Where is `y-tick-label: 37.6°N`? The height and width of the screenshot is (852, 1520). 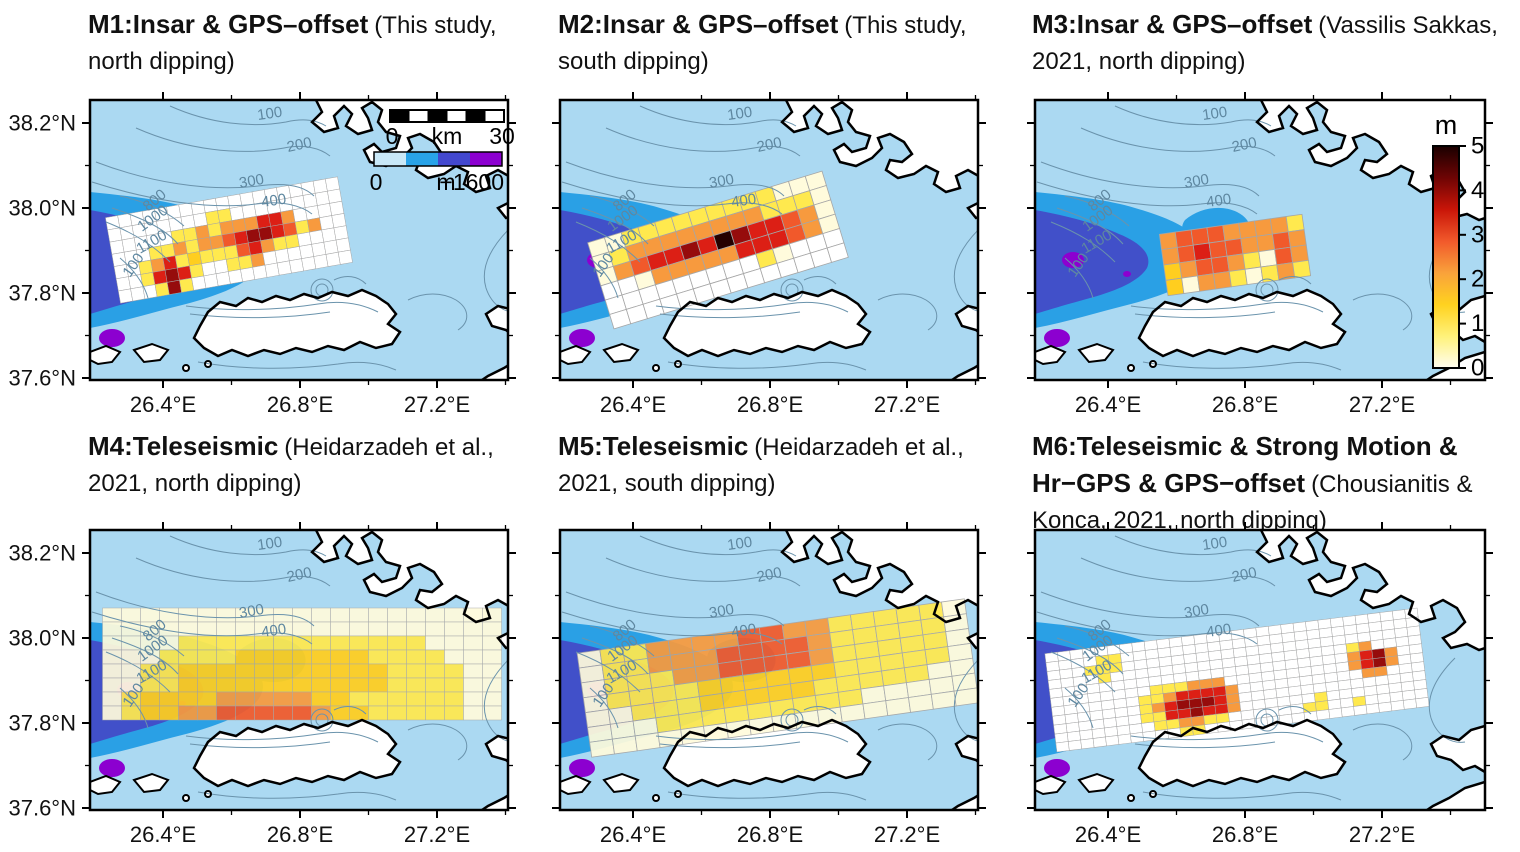
y-tick-label: 37.6°N is located at coordinates (42, 808).